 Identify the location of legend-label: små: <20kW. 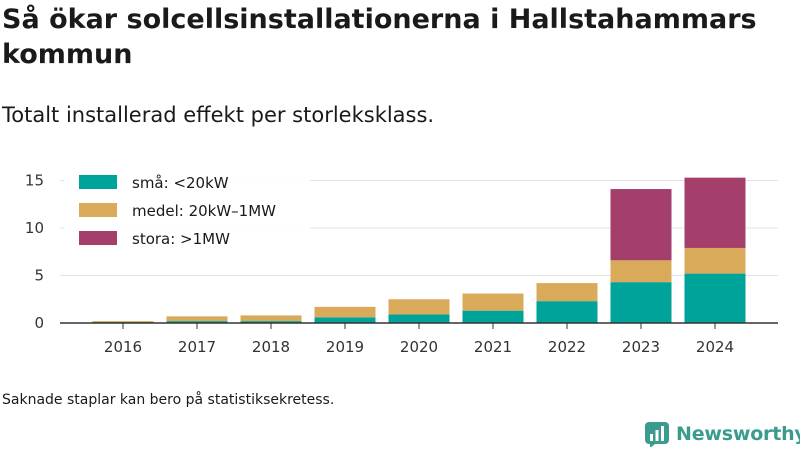
(180, 183).